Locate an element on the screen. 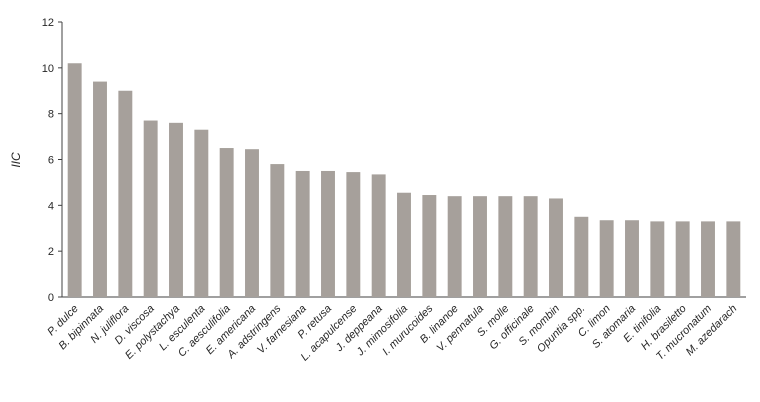  y-axis-title: IIC is located at coordinates (16, 160).